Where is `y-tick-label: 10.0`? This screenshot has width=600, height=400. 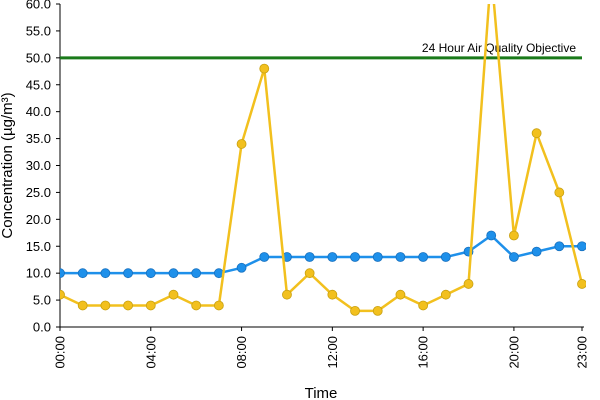 y-tick-label: 10.0 is located at coordinates (38, 273).